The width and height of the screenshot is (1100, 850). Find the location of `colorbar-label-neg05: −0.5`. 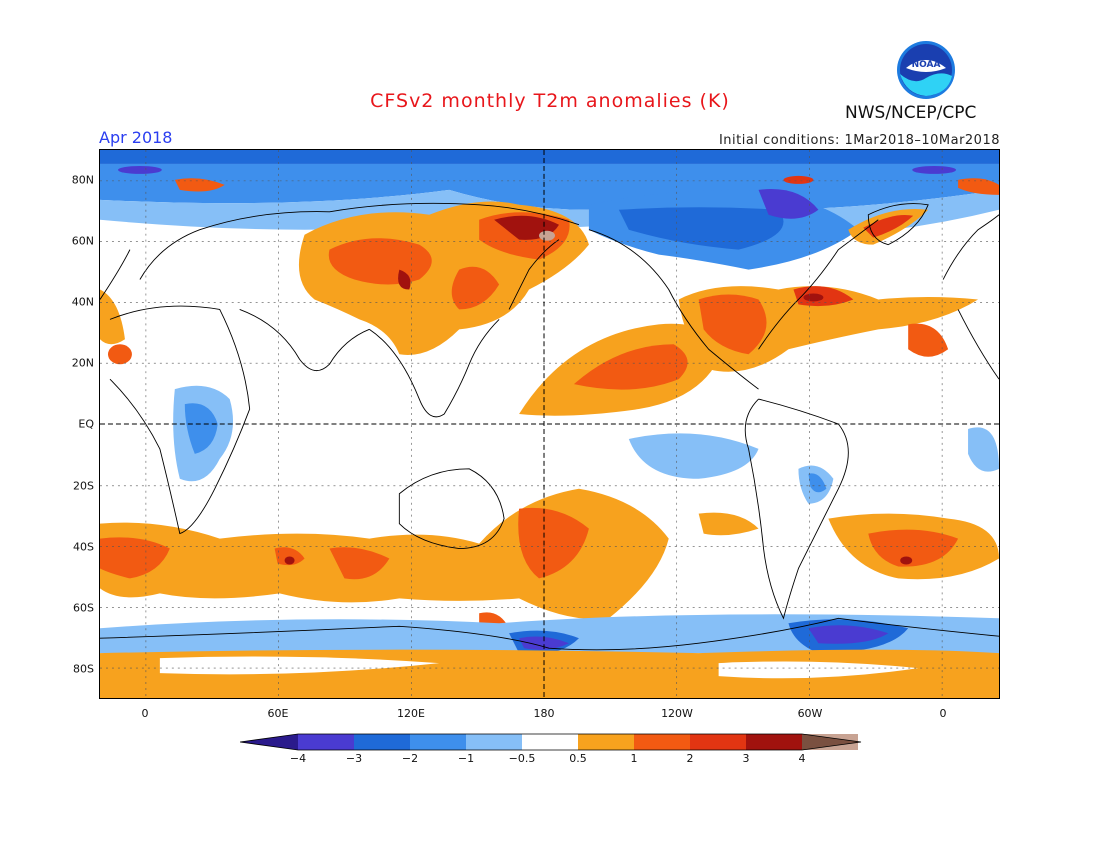

colorbar-label-neg05: −0.5 is located at coordinates (522, 758).